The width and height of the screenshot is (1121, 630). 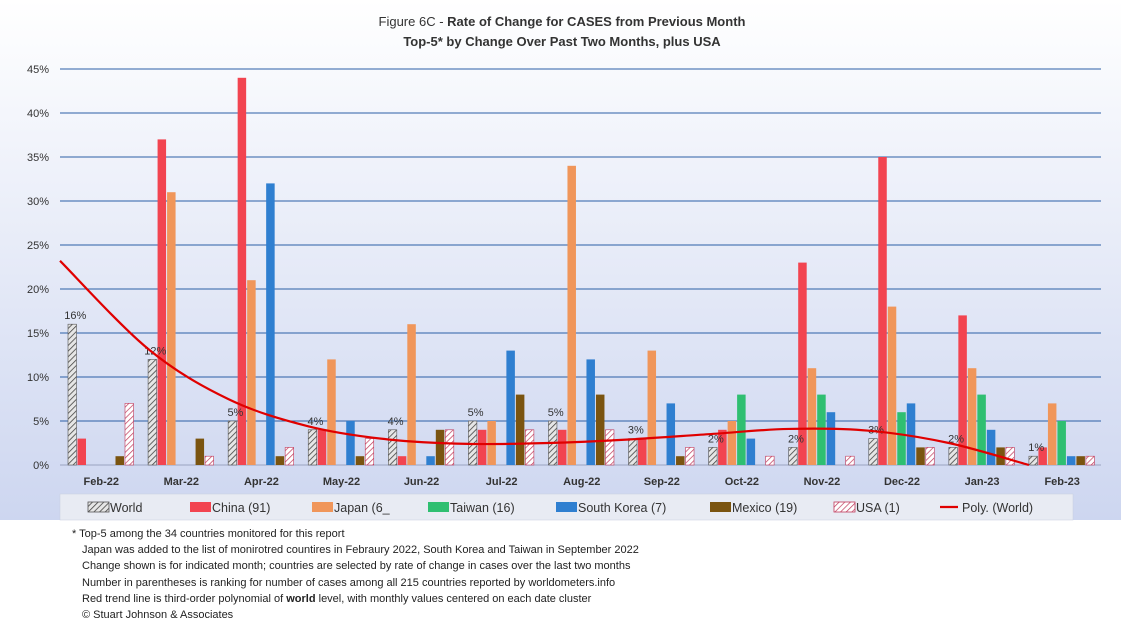 I want to click on x-tick-label: Jul-22, so click(x=502, y=482).